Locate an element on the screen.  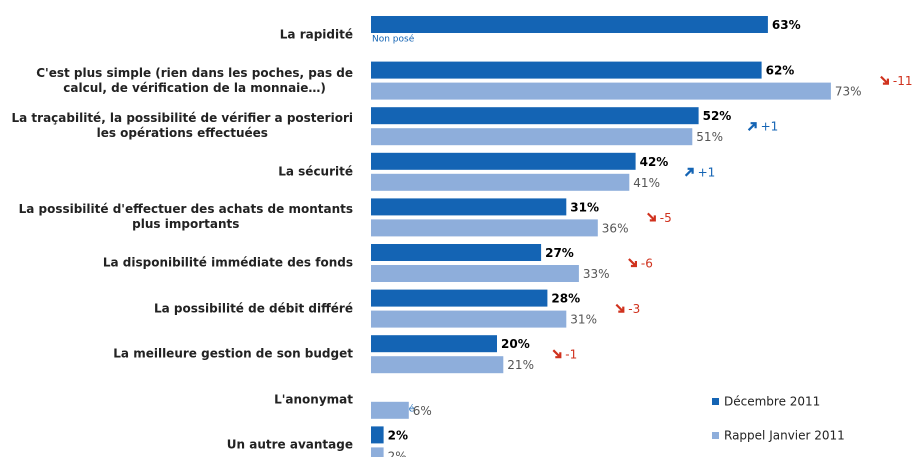
not-asked-label: Non posé is located at coordinates (393, 39).